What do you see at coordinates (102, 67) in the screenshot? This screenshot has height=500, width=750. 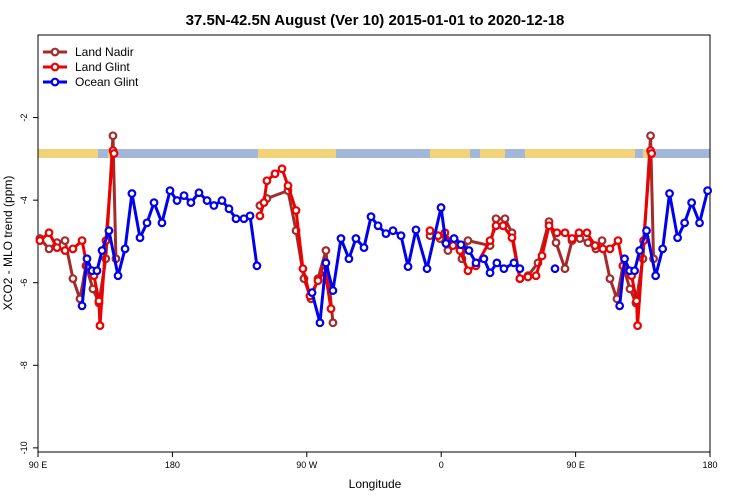 I see `legend-label: Land Glint` at bounding box center [102, 67].